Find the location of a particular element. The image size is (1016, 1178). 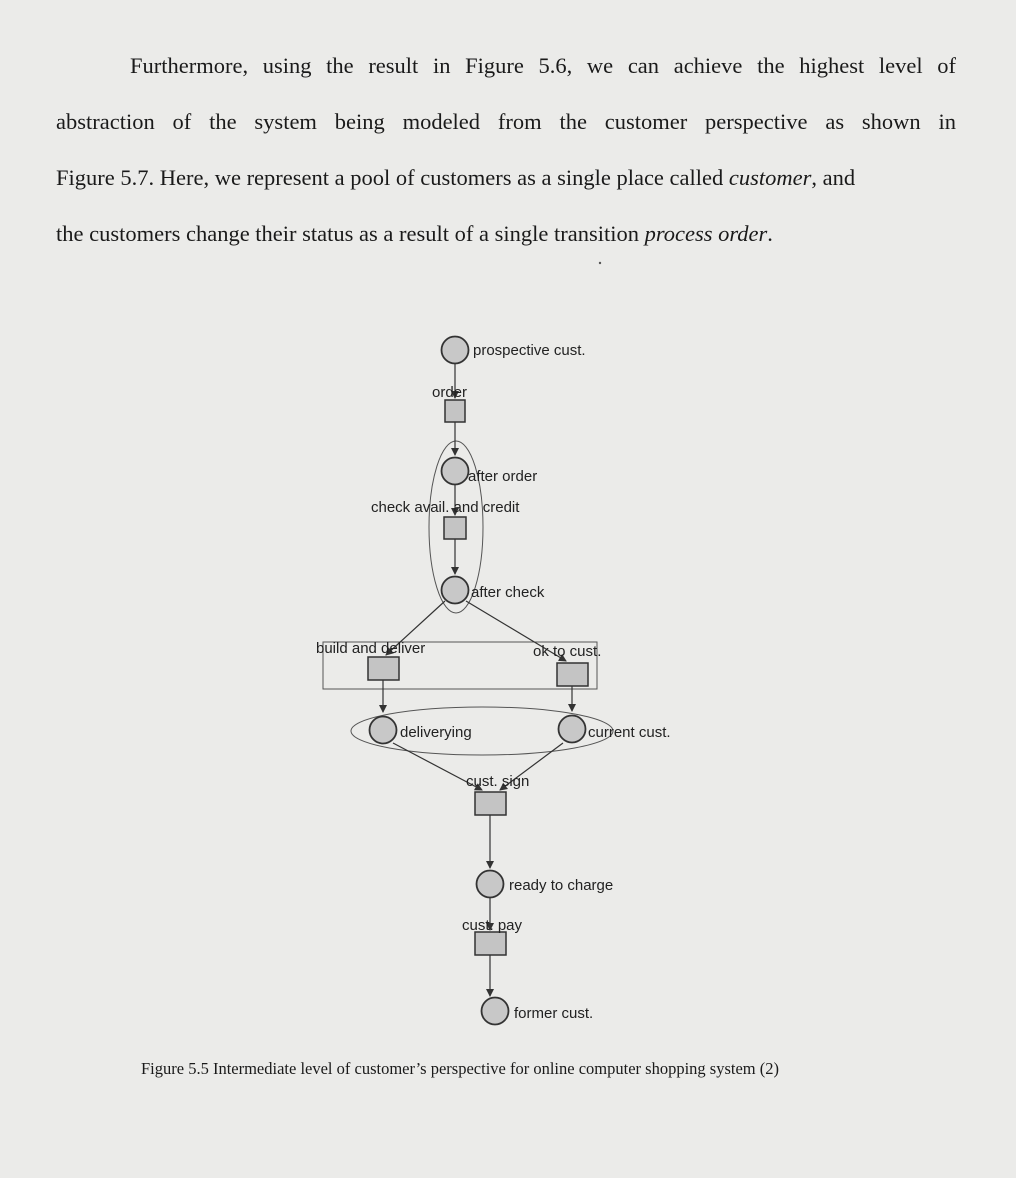

place-after-order is located at coordinates (455, 471).